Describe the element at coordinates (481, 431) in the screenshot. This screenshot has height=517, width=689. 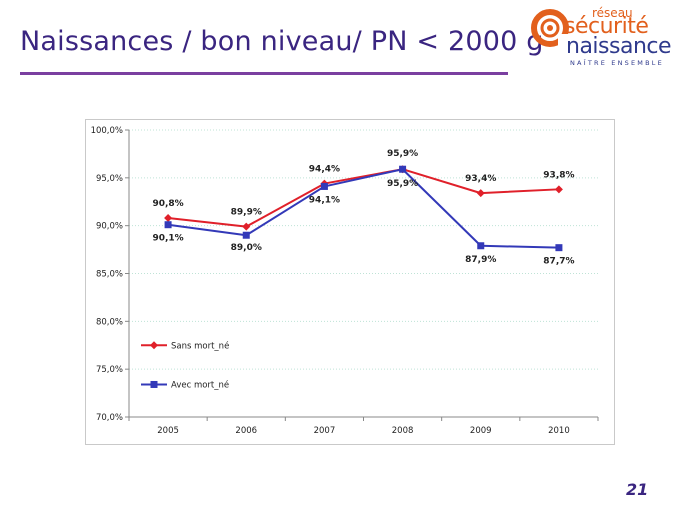
I see `x-tick-label: 2009` at that location.